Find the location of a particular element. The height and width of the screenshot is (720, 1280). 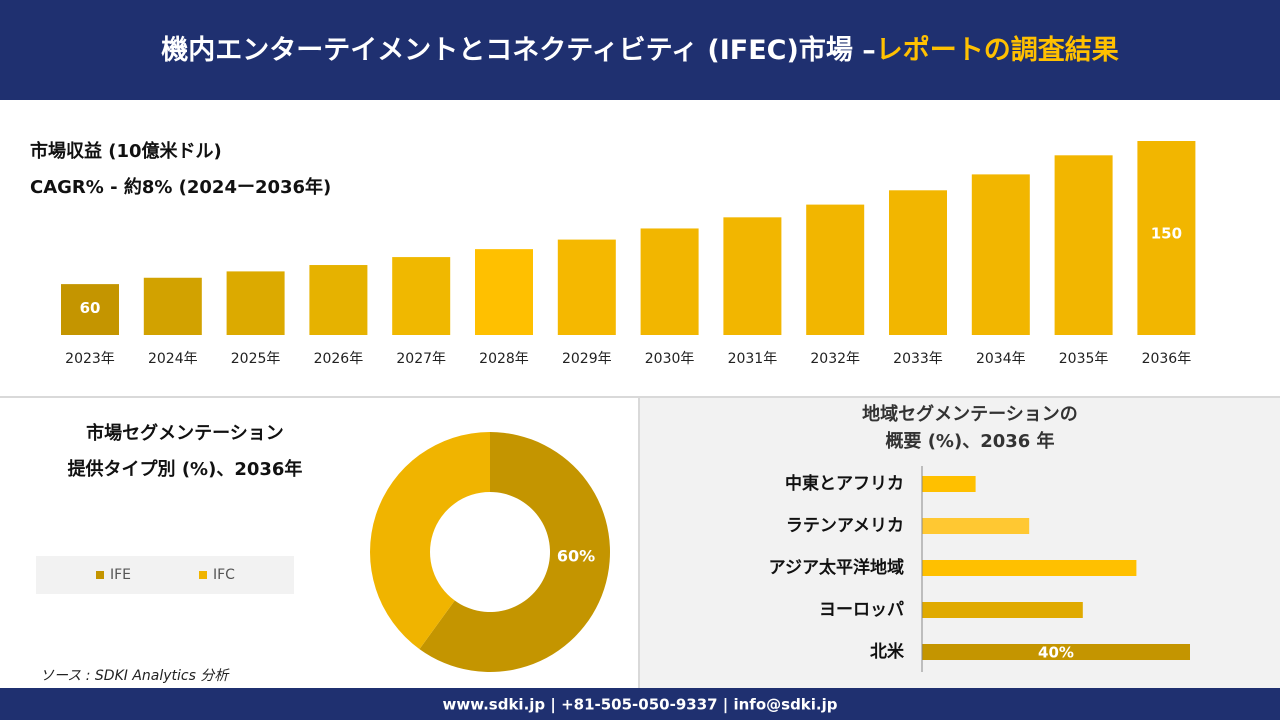

chart-title: 市場収益 (10億米ドル) is located at coordinates (126, 151).